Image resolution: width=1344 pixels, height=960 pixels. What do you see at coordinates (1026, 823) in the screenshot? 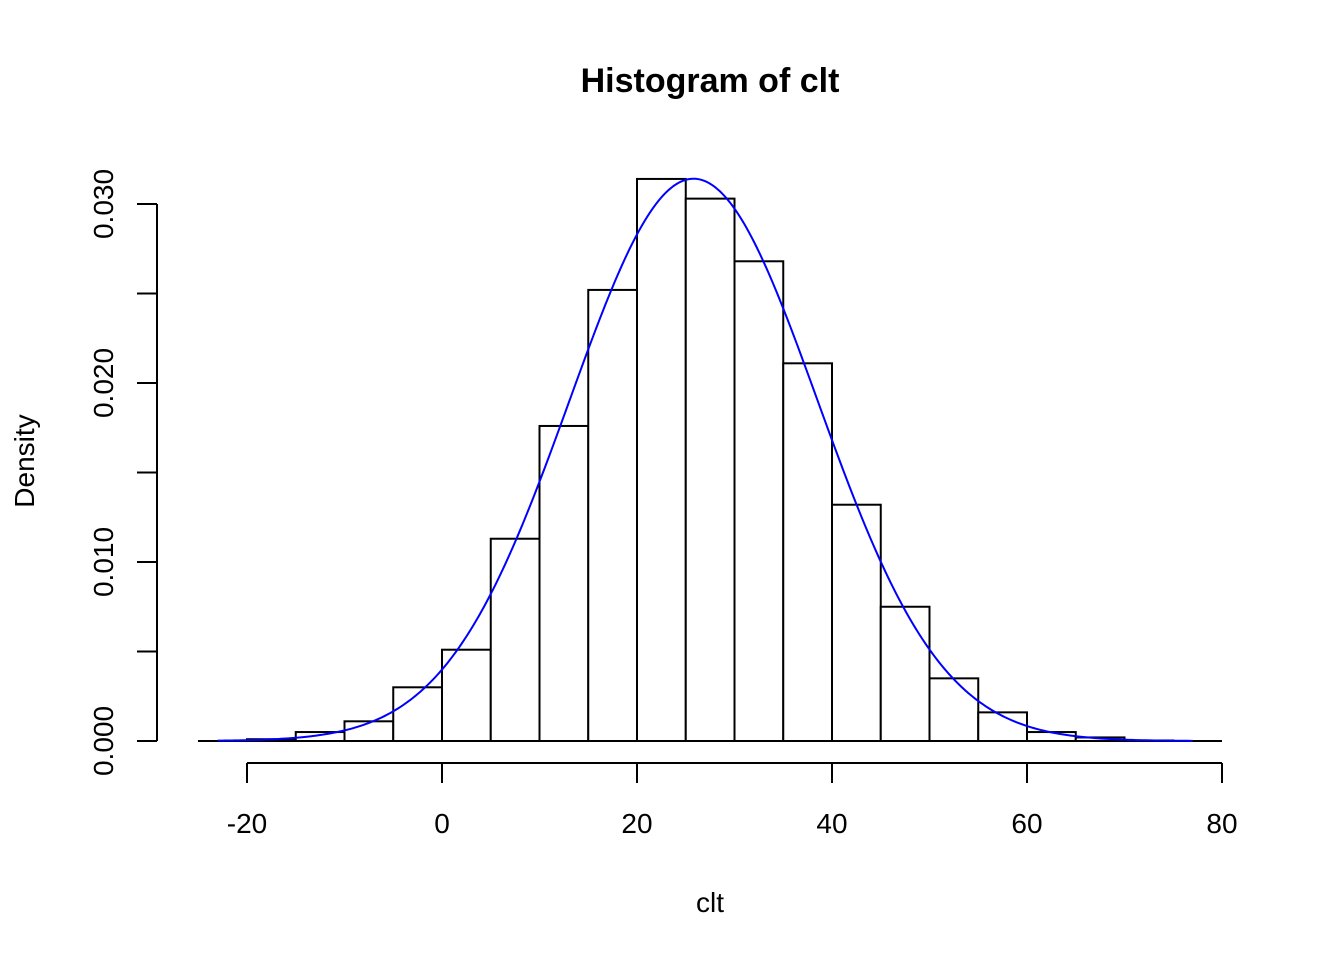
I see `x-tick-label: 60` at bounding box center [1026, 823].